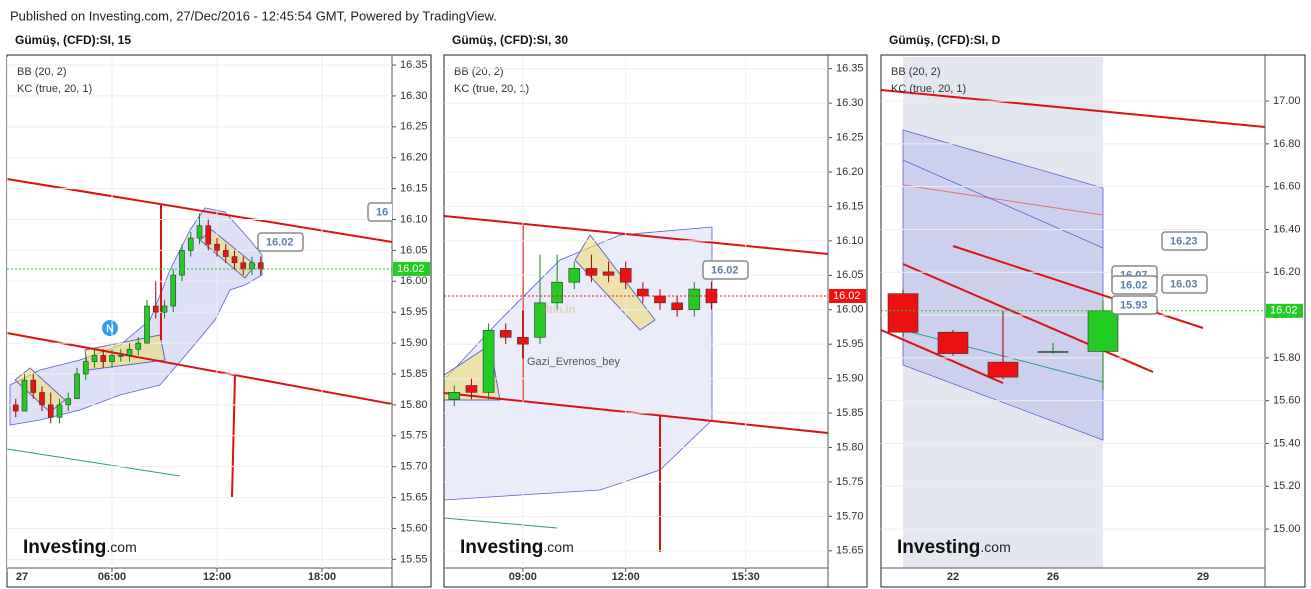  Describe the element at coordinates (414, 436) in the screenshot. I see `y-tick-label: 15.75` at that location.